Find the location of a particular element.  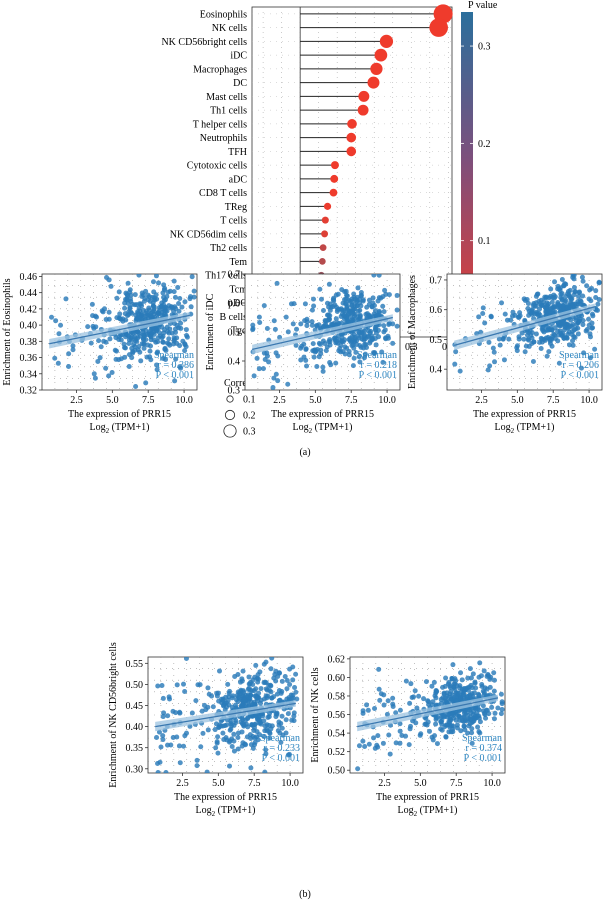

y-axis-label: Enrichment of NK CD56bright cells is located at coordinates (113, 715).